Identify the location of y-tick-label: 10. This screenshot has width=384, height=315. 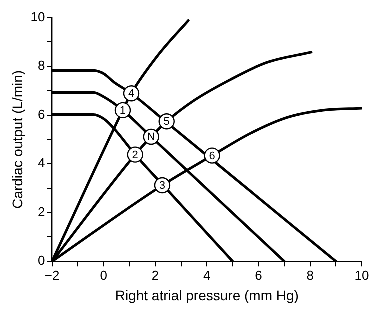
(38, 16).